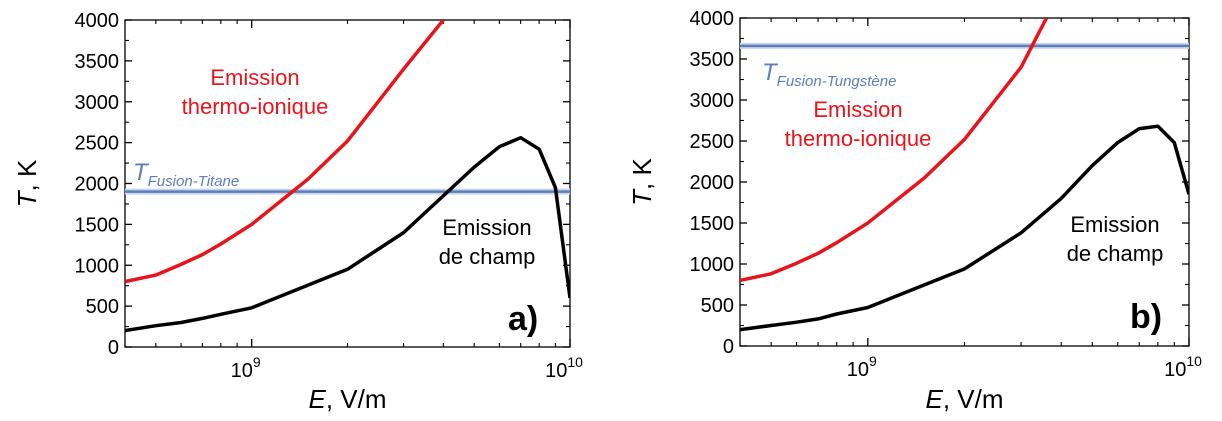 The height and width of the screenshot is (421, 1222). I want to click on panel-label: b), so click(1146, 317).